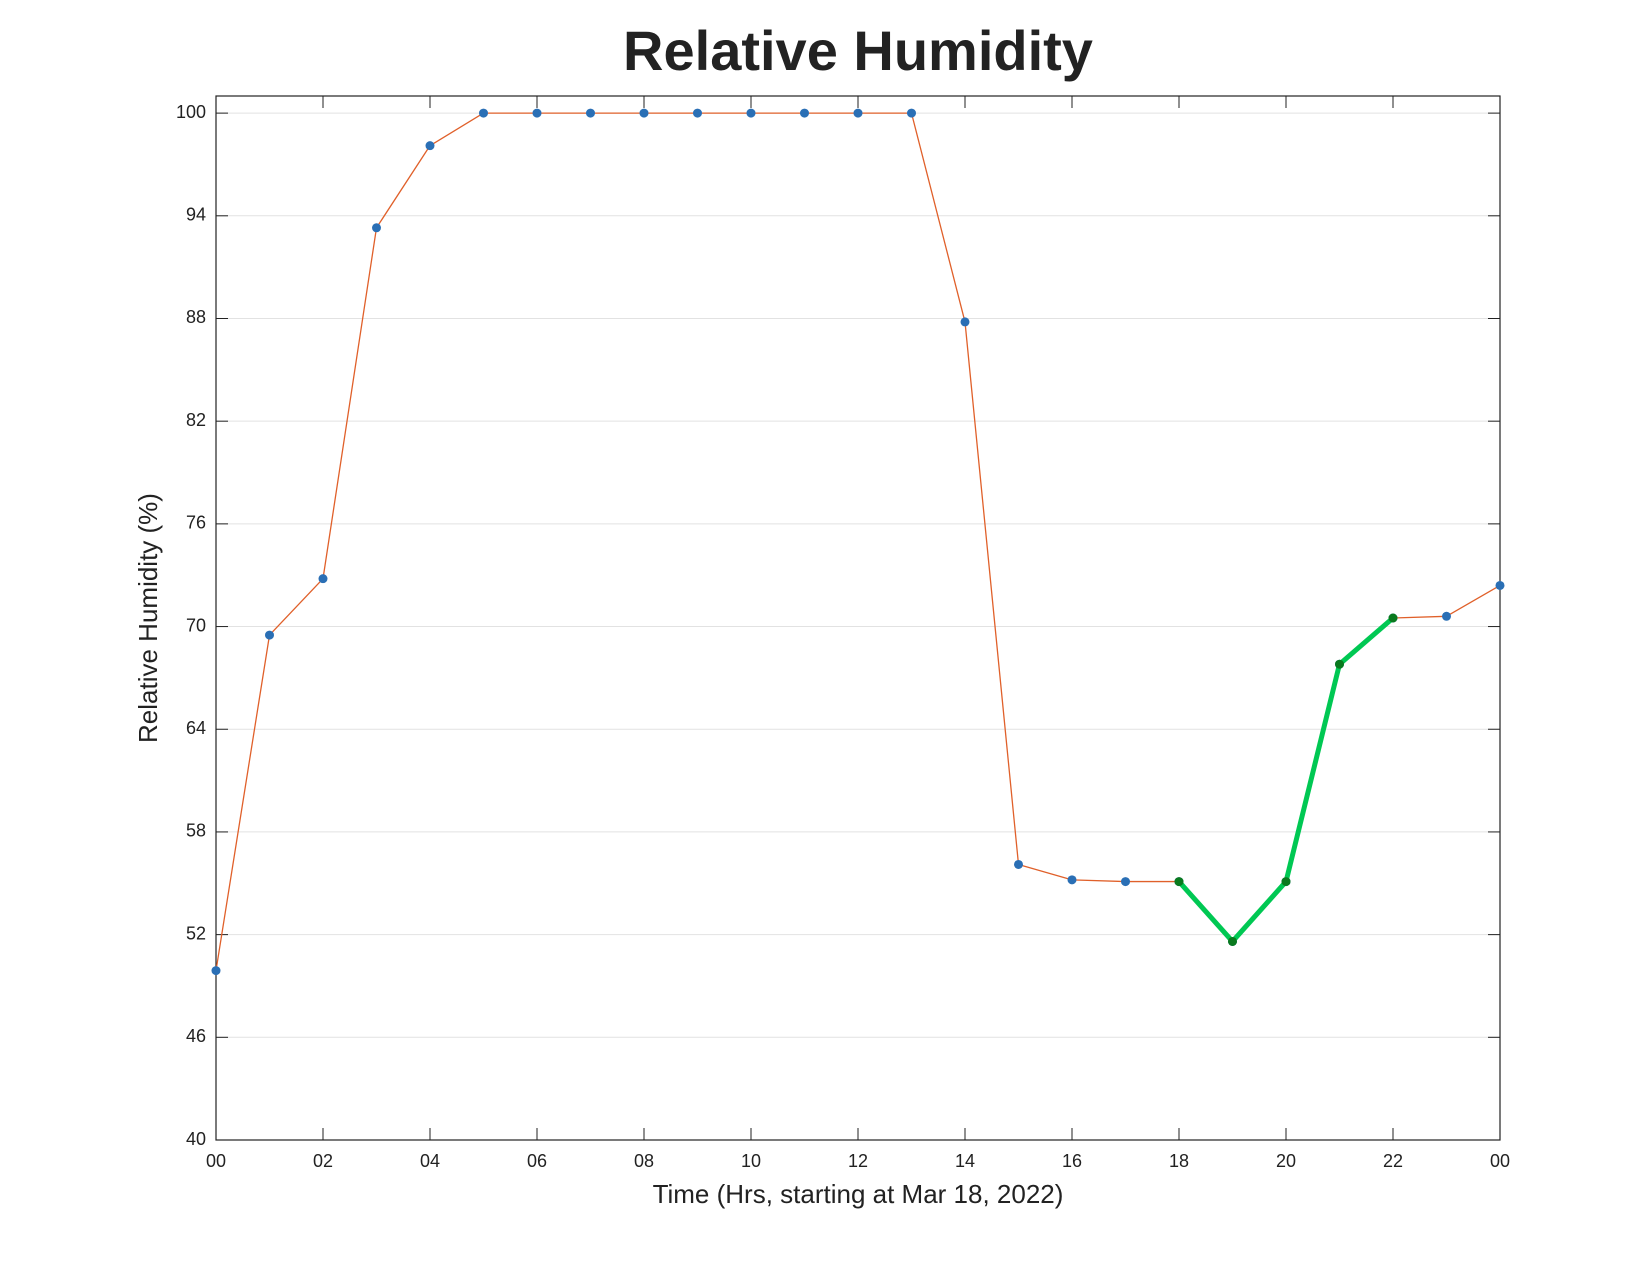 This screenshot has width=1650, height=1275. I want to click on y-tick-label: 52, so click(196, 933).